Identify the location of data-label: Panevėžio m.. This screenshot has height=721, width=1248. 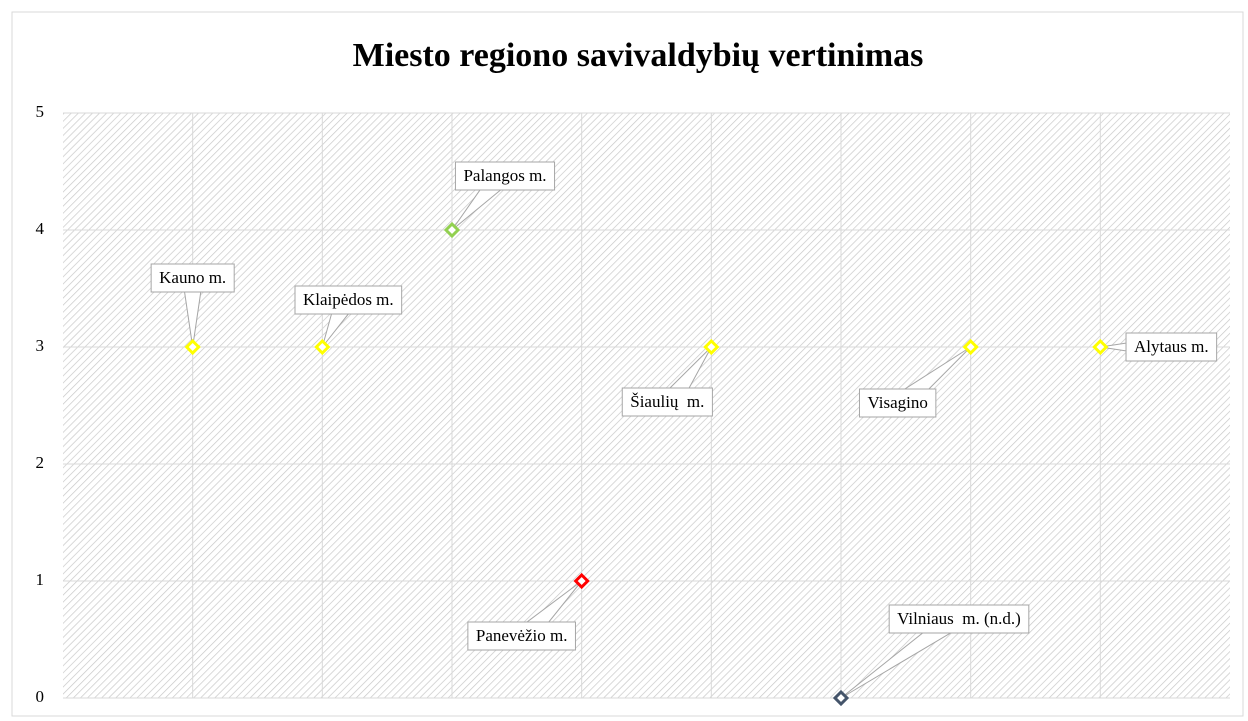
(522, 635).